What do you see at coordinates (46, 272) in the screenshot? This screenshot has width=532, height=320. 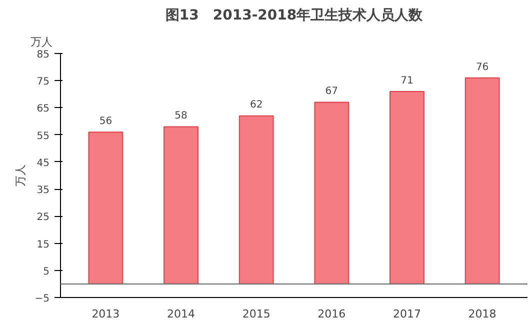 I see `y-tick-label: 5` at bounding box center [46, 272].